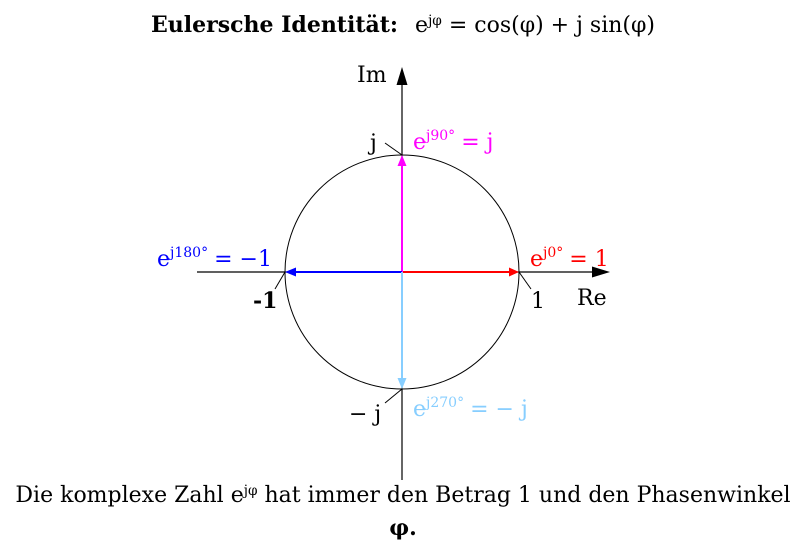  I want to click on label-e-j0-base: e, so click(536, 259).